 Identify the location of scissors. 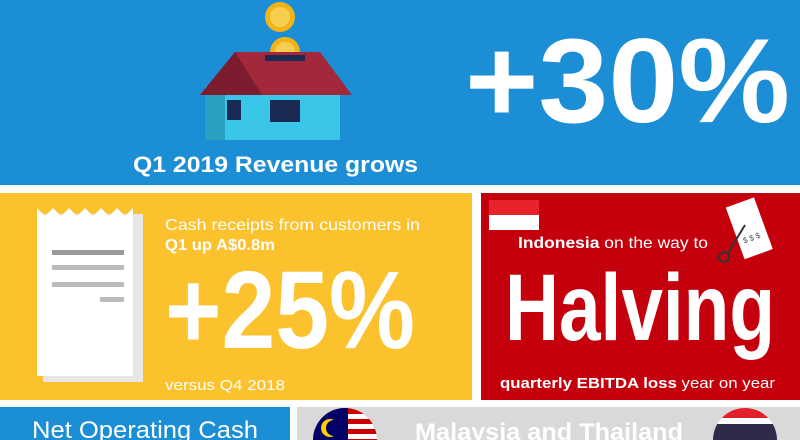
(732, 243).